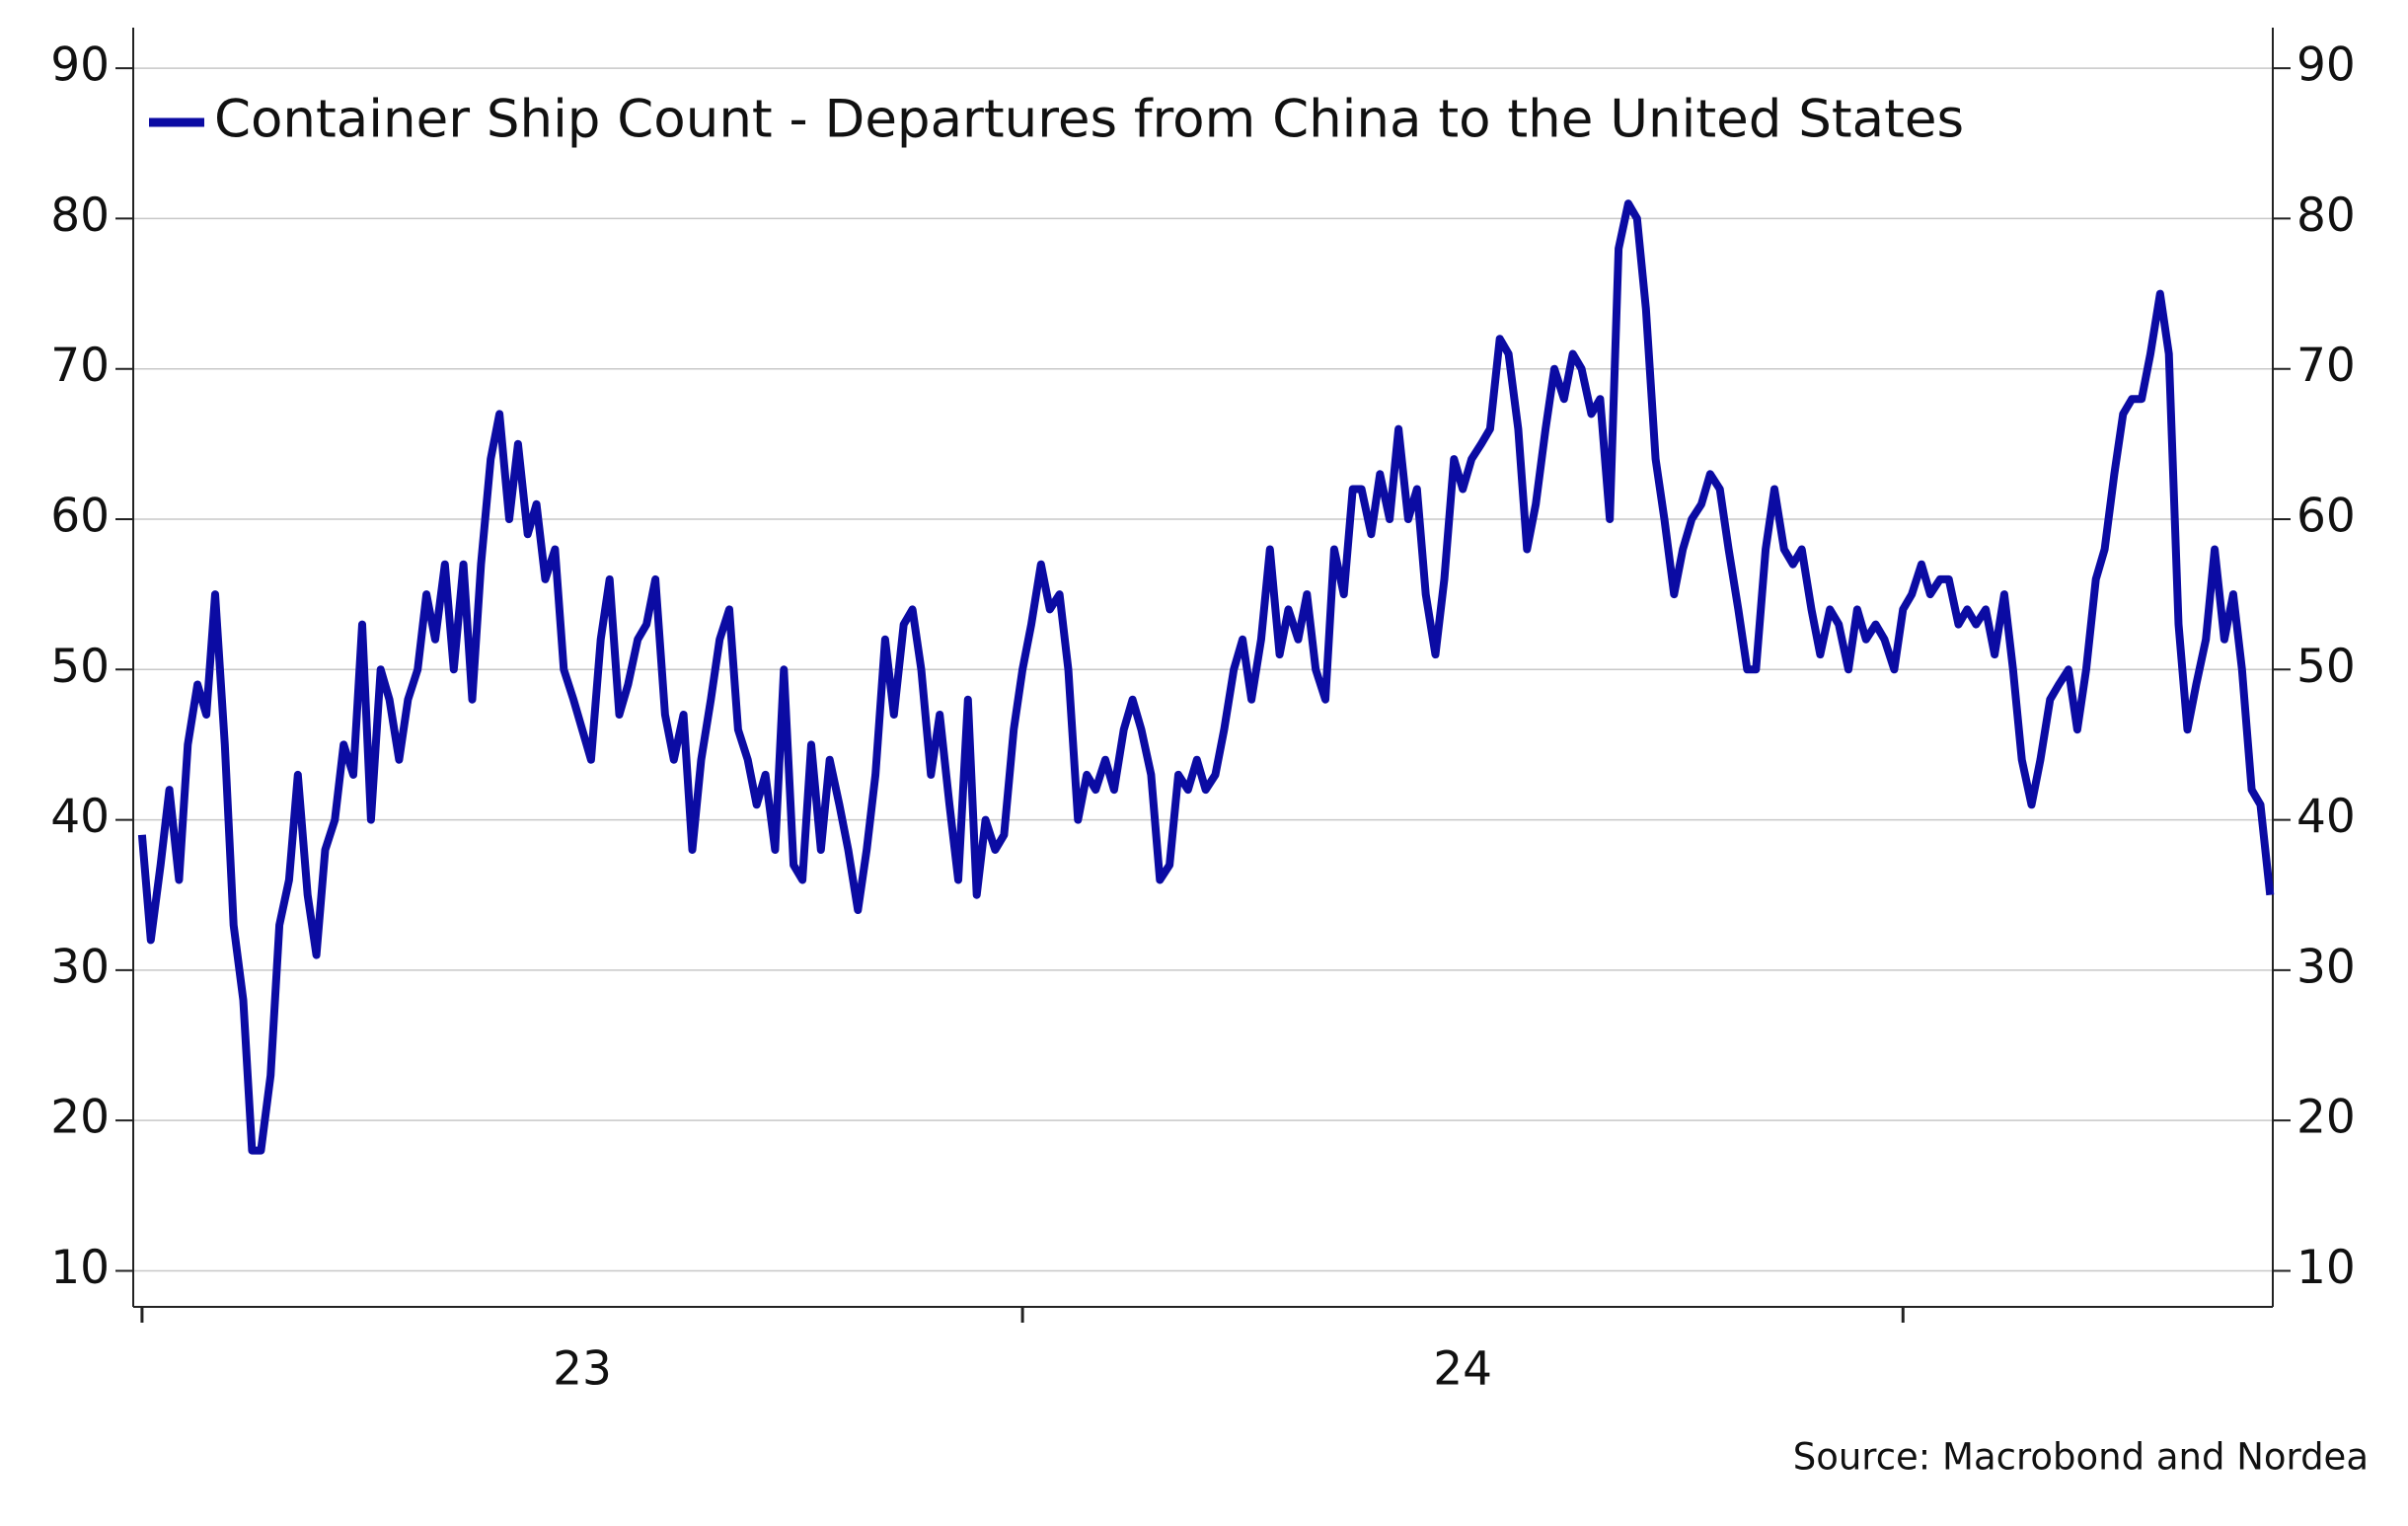 This screenshot has height=1526, width=2408. Describe the element at coordinates (80, 817) in the screenshot. I see `y-tick-label: 40` at that location.